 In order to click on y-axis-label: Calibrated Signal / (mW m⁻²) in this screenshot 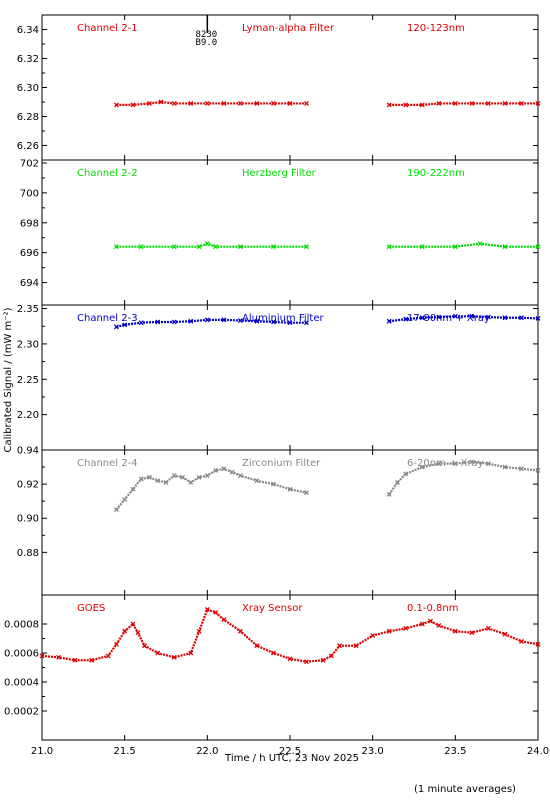, I will do `click(8, 379)`.